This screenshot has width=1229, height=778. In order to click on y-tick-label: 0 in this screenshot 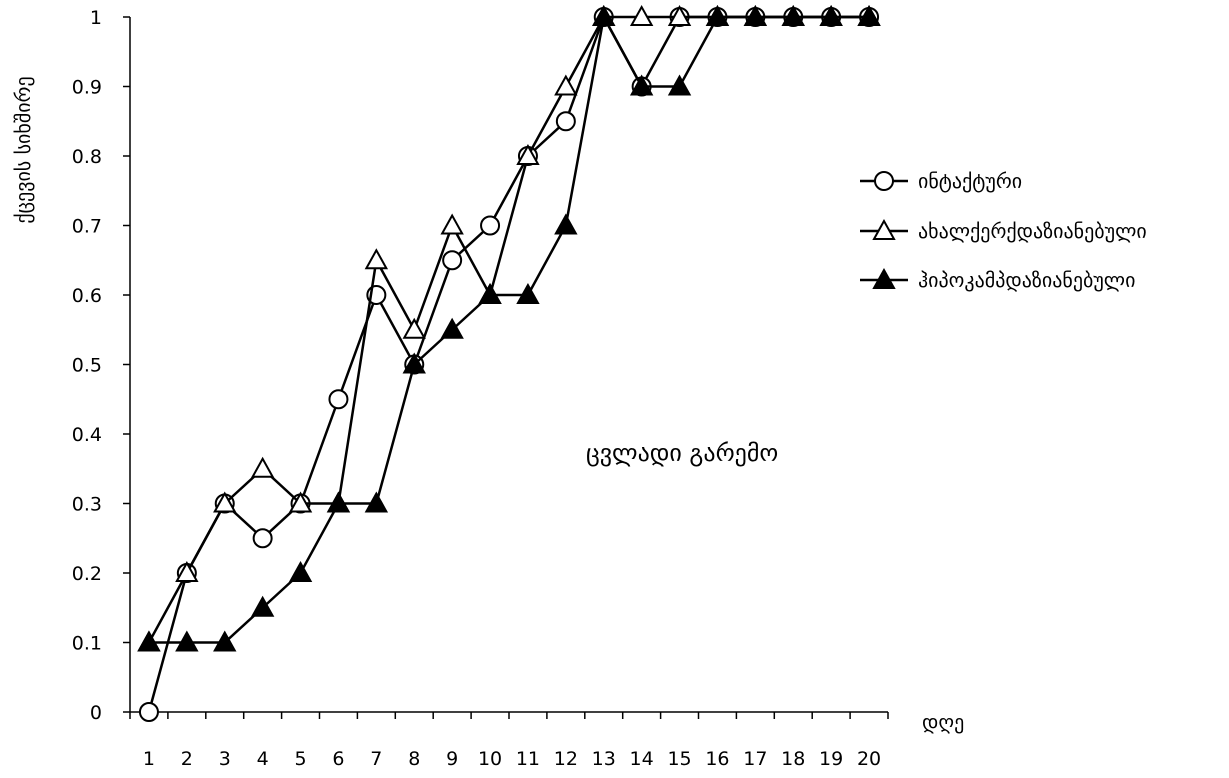, I will do `click(96, 713)`.